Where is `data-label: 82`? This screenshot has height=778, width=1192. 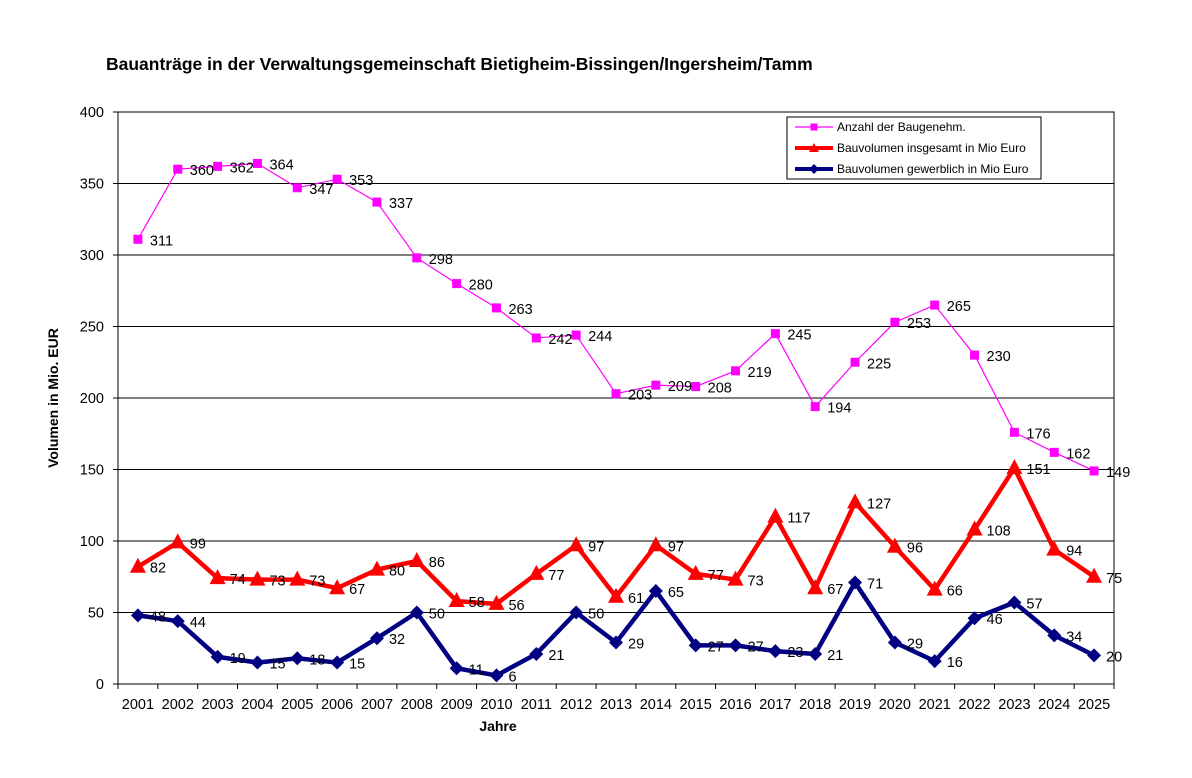 data-label: 82 is located at coordinates (158, 569).